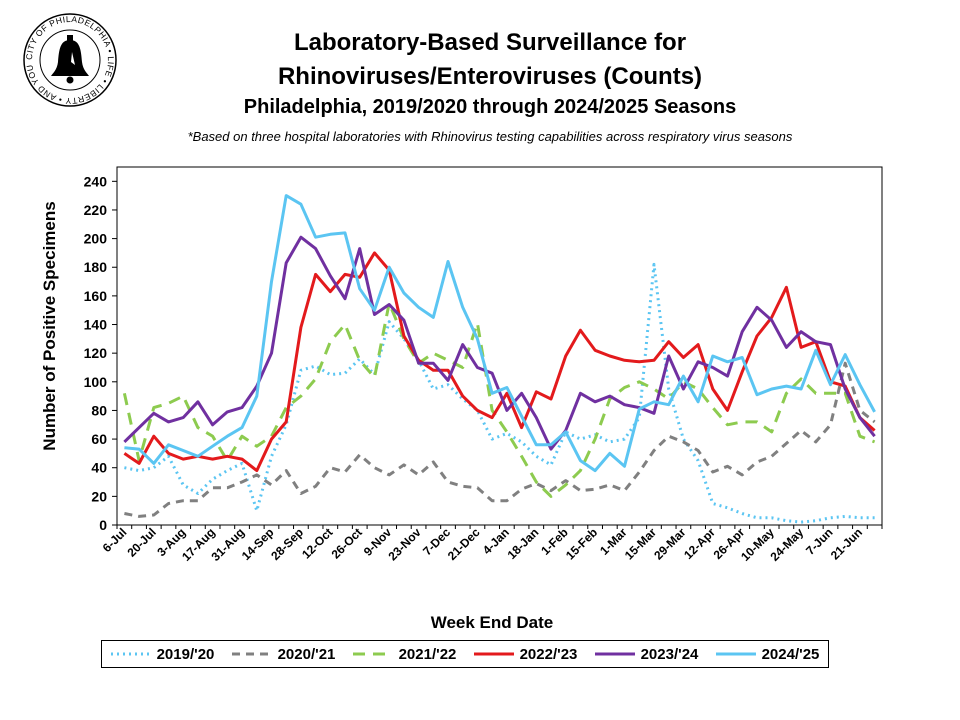 Image resolution: width=960 pixels, height=720 pixels. I want to click on legend-label: 2024/'25, so click(790, 654).